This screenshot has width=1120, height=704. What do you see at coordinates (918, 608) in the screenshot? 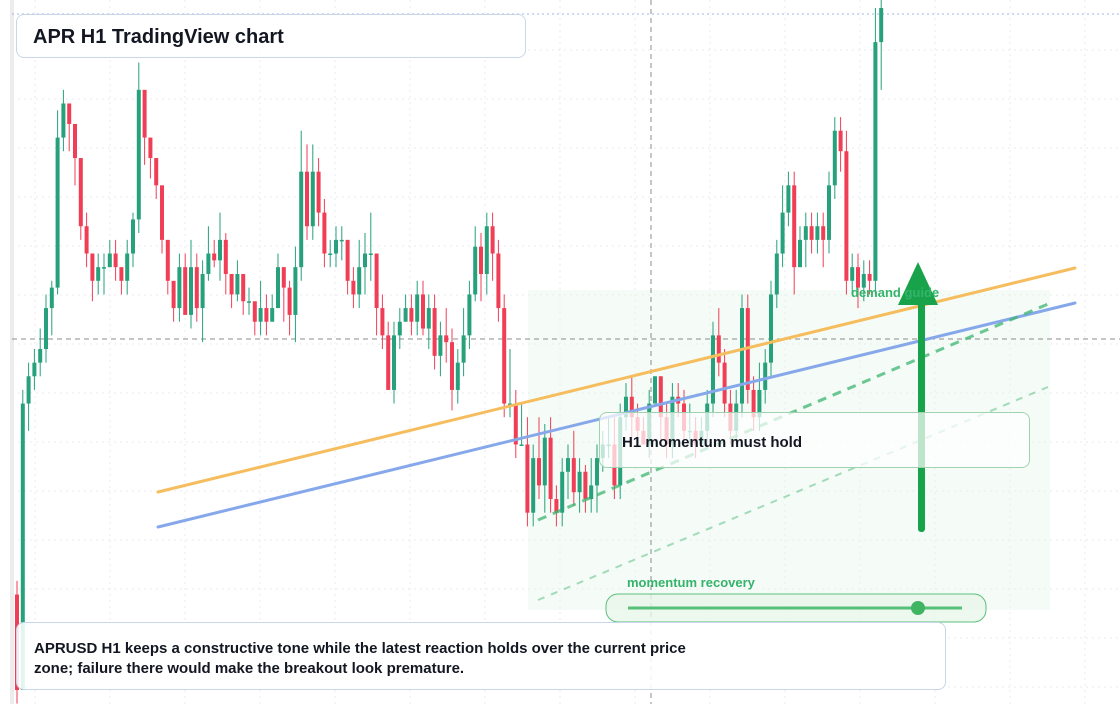
I see `recovery-slider-handle` at bounding box center [918, 608].